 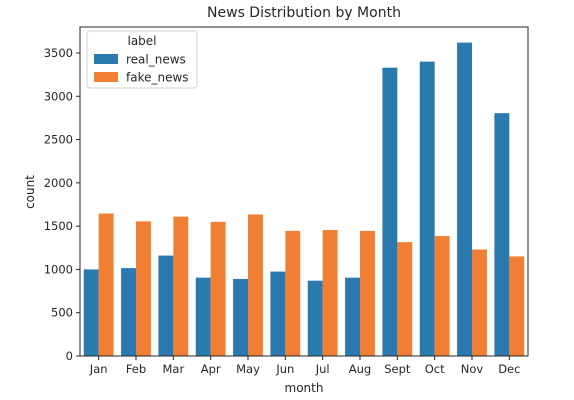 What do you see at coordinates (427, 208) in the screenshot?
I see `bar-real-news-oct` at bounding box center [427, 208].